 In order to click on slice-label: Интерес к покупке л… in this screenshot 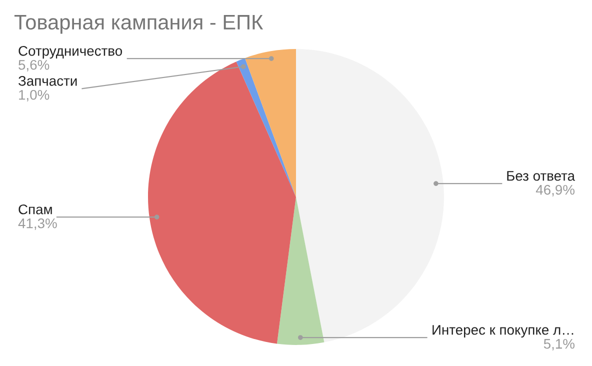, I will do `click(503, 331)`.